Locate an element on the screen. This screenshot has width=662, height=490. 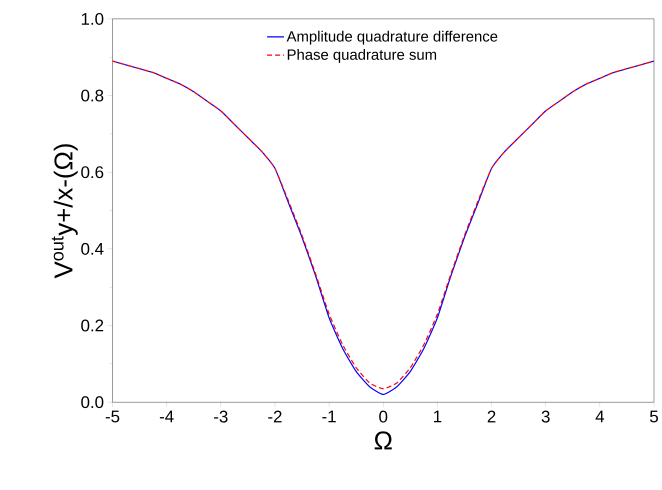
x-tick-label: -3 is located at coordinates (221, 416).